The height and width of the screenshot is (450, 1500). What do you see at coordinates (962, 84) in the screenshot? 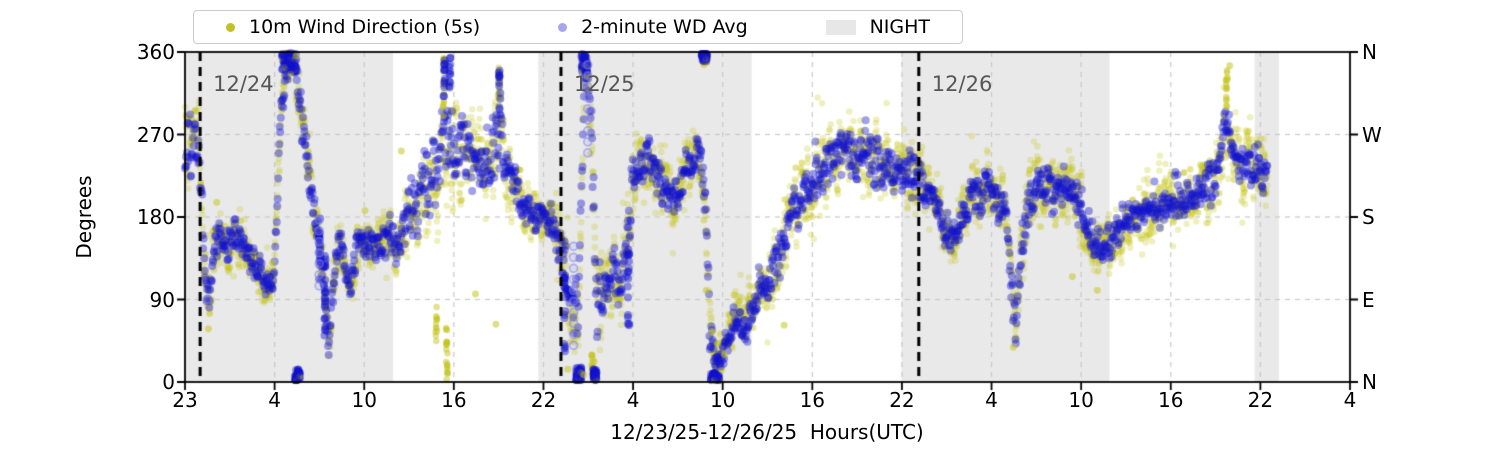
I see `date-annotation: 12/26` at bounding box center [962, 84].